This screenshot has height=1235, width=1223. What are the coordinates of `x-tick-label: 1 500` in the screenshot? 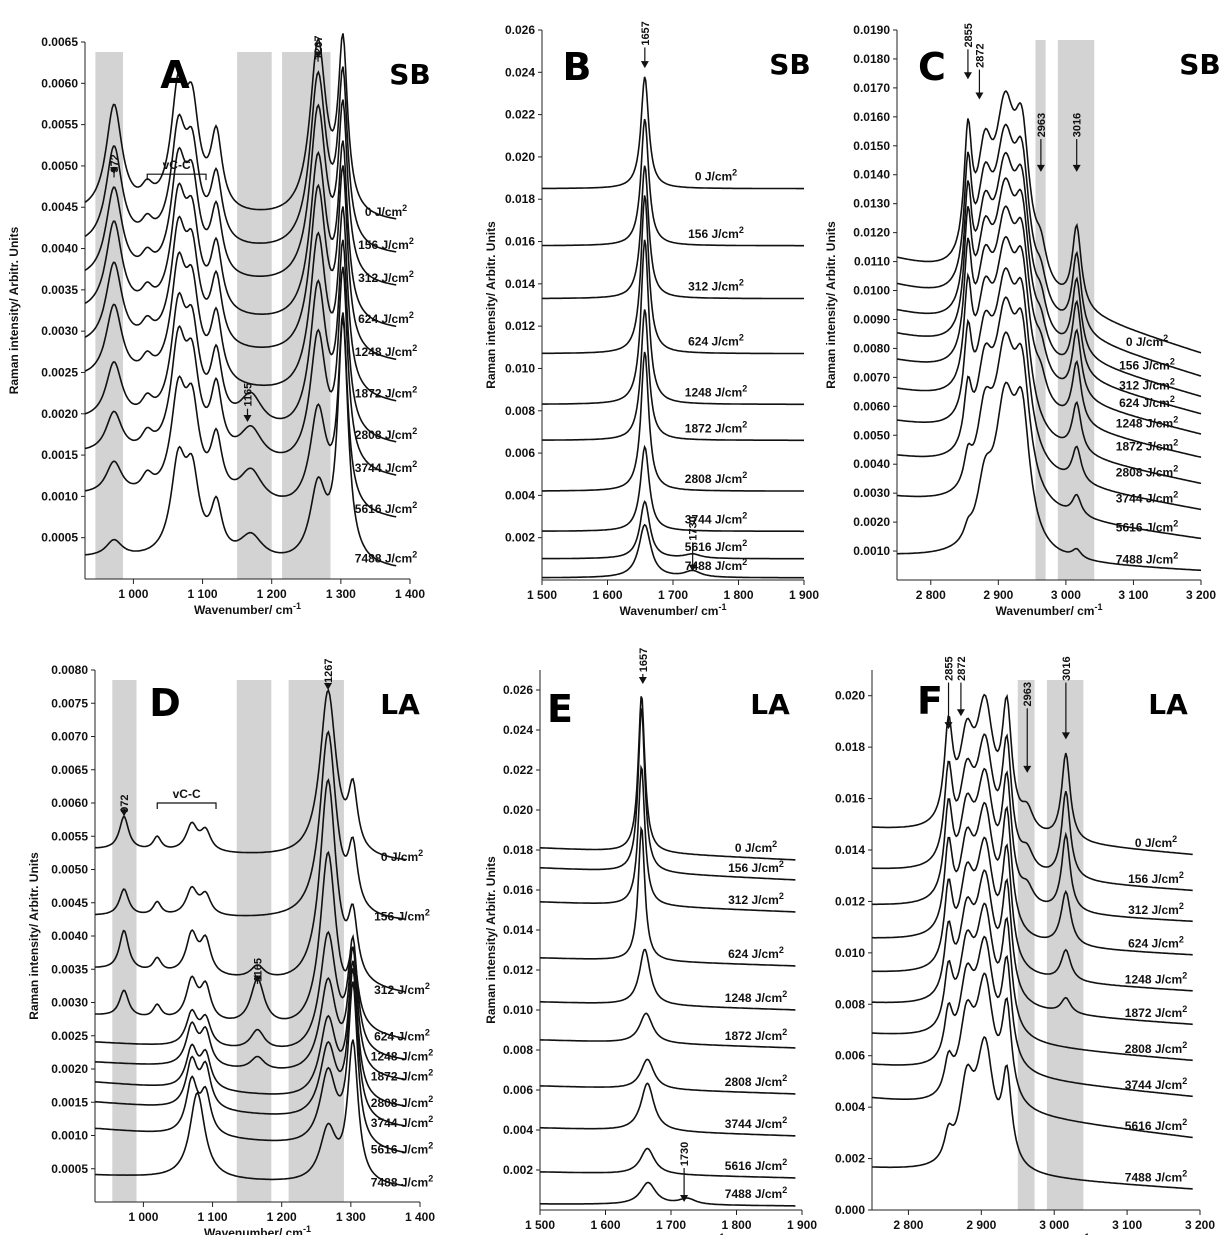 It's located at (540, 1225).